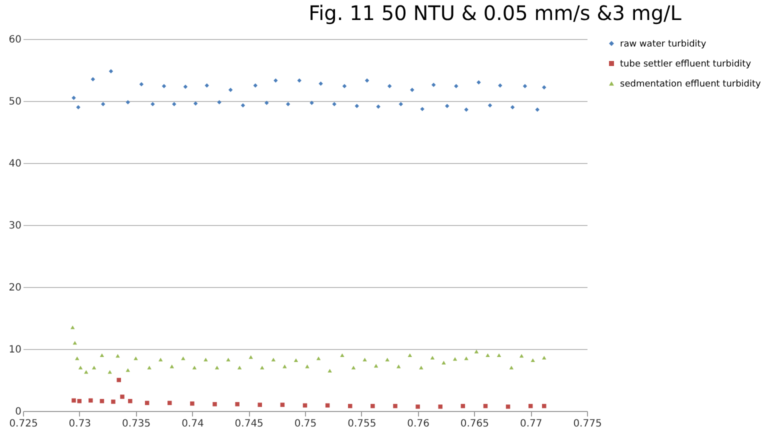 The width and height of the screenshot is (779, 442). I want to click on legend-label: tube settler effluent turbidity, so click(686, 65).